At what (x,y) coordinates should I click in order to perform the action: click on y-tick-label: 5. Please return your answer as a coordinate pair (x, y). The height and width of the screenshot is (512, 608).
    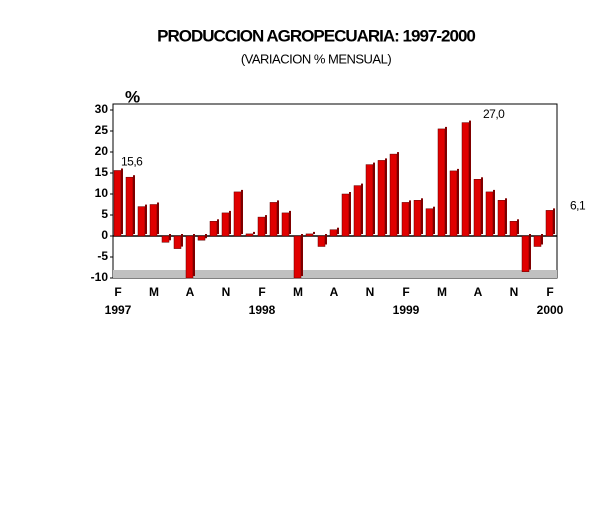
    Looking at the image, I should click on (104, 214).